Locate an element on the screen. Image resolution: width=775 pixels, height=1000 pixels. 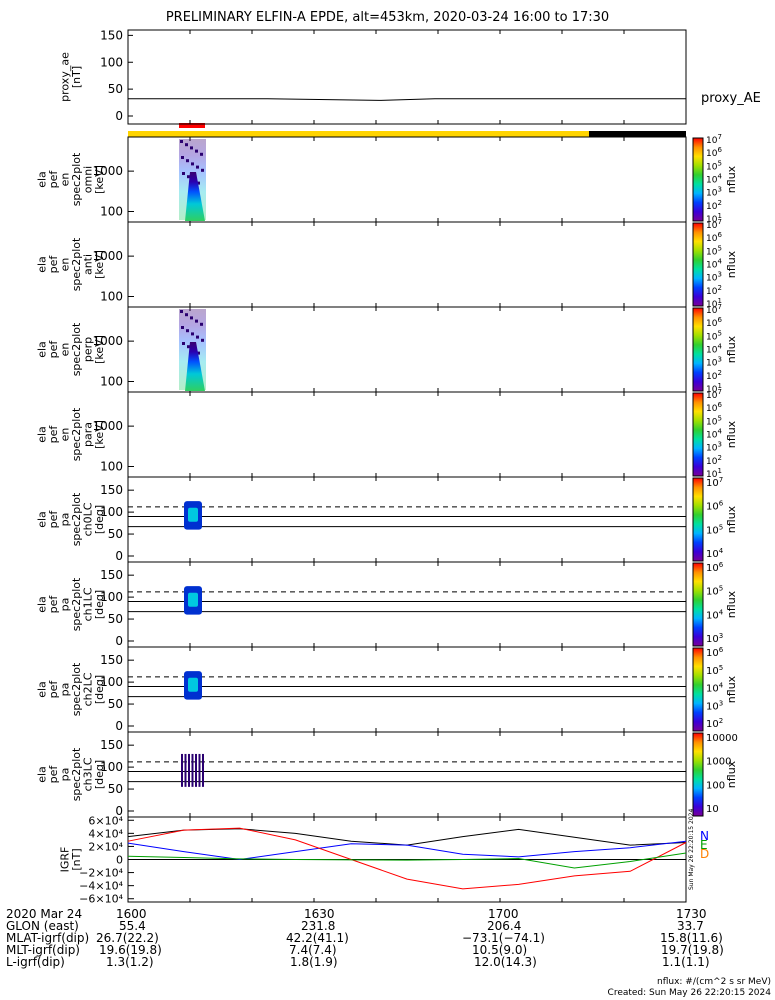
igrf-series-E is located at coordinates (407, 850).